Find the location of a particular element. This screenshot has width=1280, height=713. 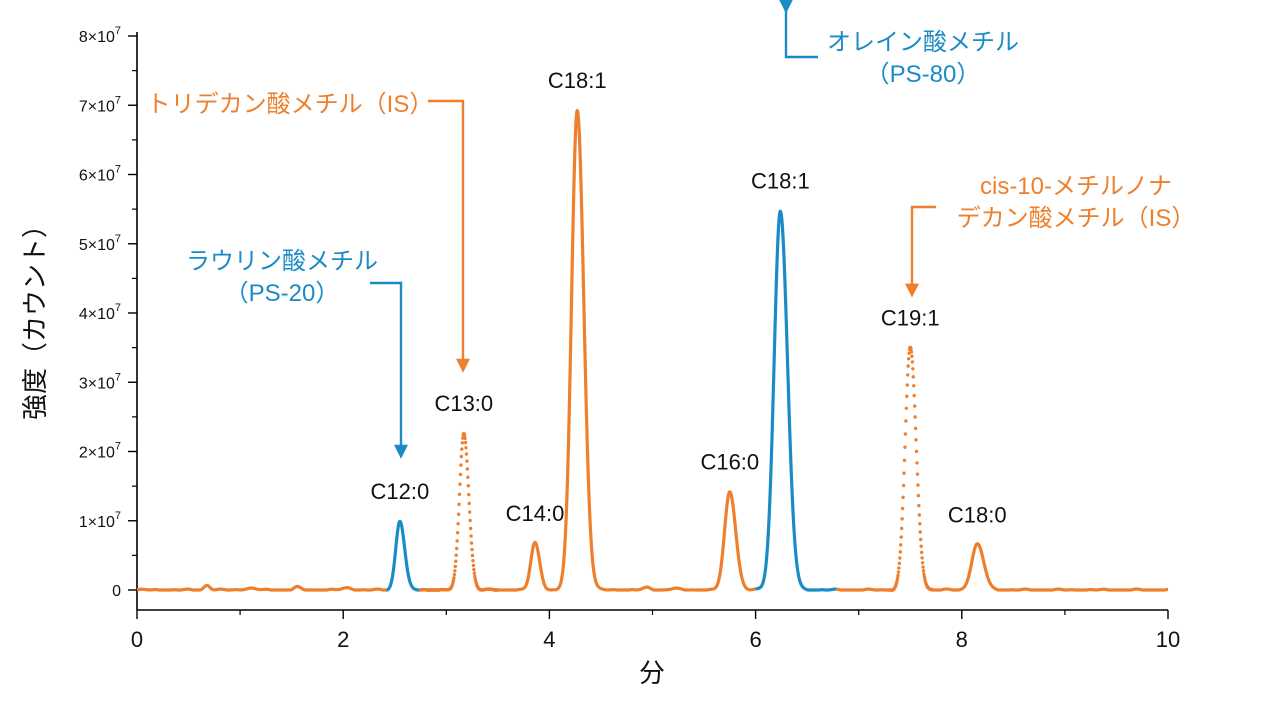

annotation-text: ラウリン酸メチル is located at coordinates (282, 261).